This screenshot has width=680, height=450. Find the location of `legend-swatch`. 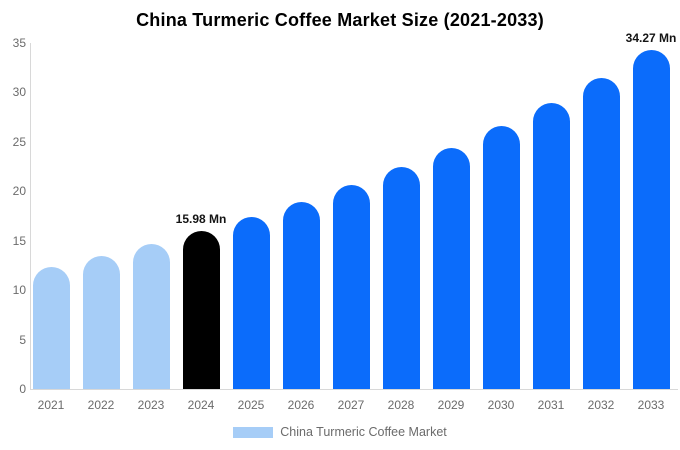

legend-swatch is located at coordinates (253, 432).